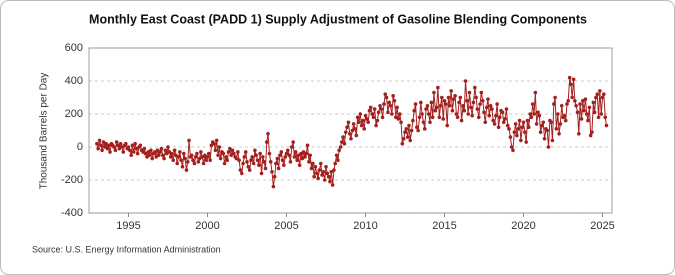  What do you see at coordinates (74, 48) in the screenshot?
I see `y-tick-label: 600` at bounding box center [74, 48].